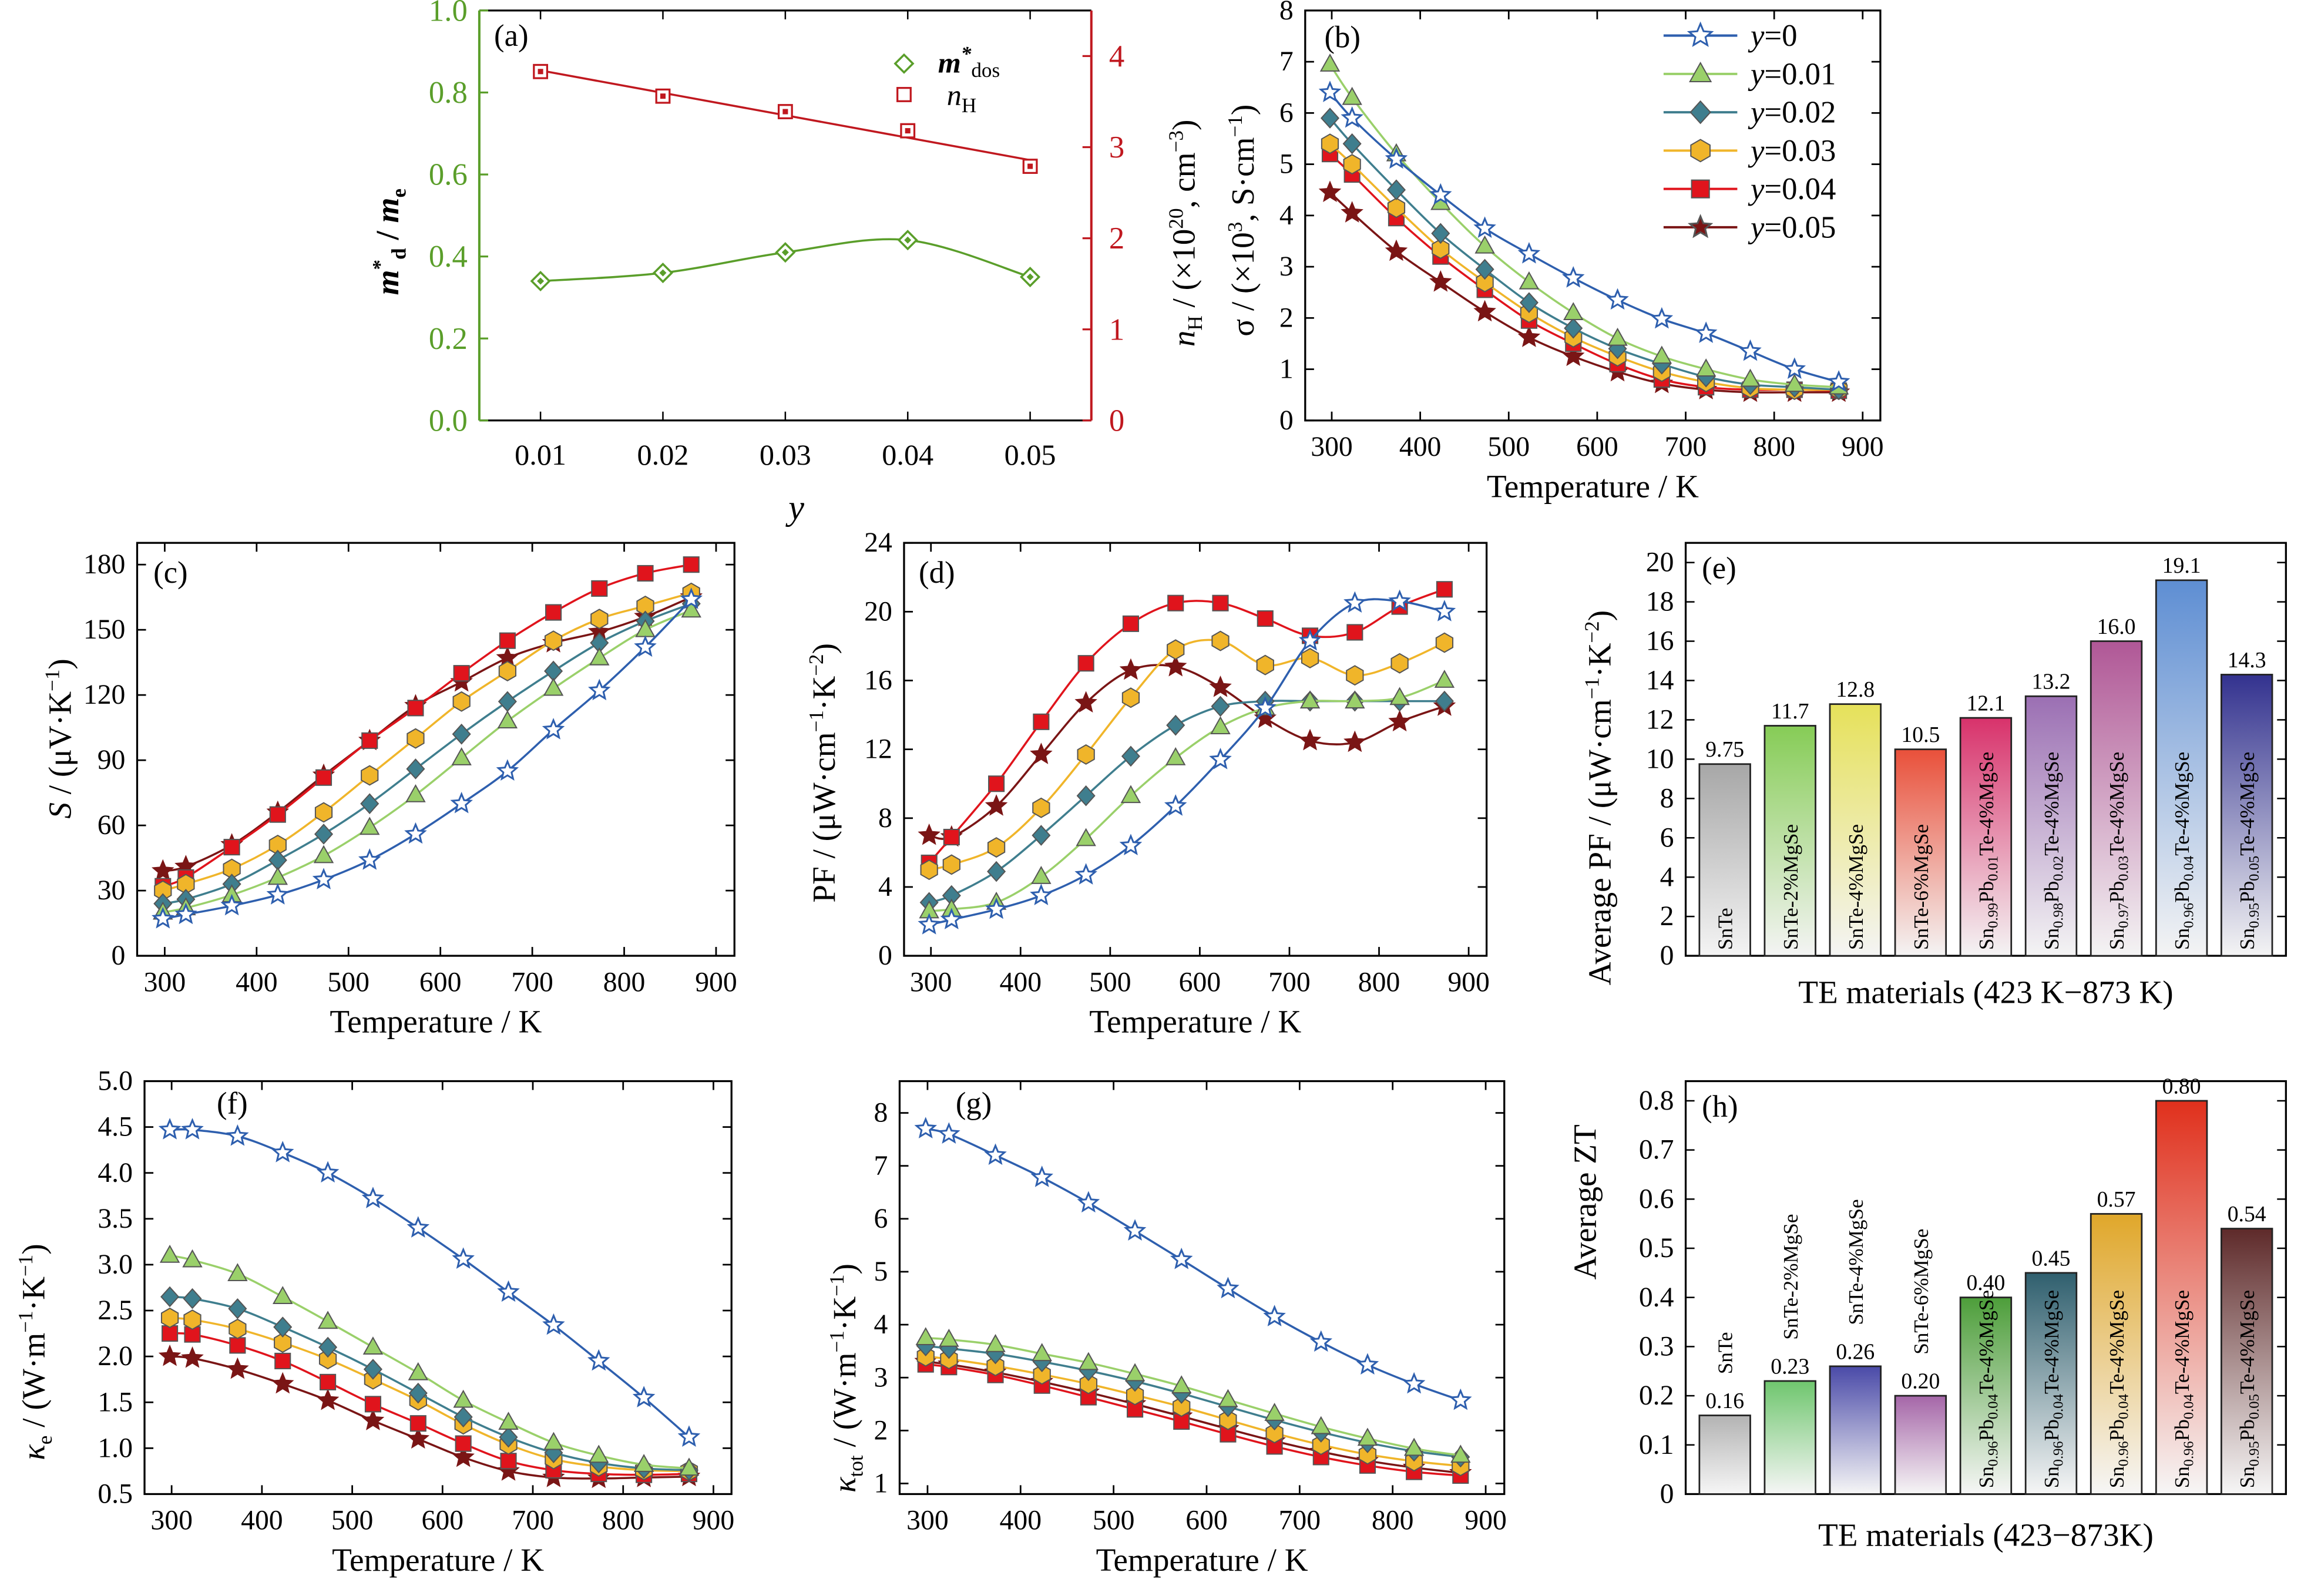 This screenshot has width=2311, height=1596. I want to click on y-tick-label-left: 0.2, so click(448, 339).